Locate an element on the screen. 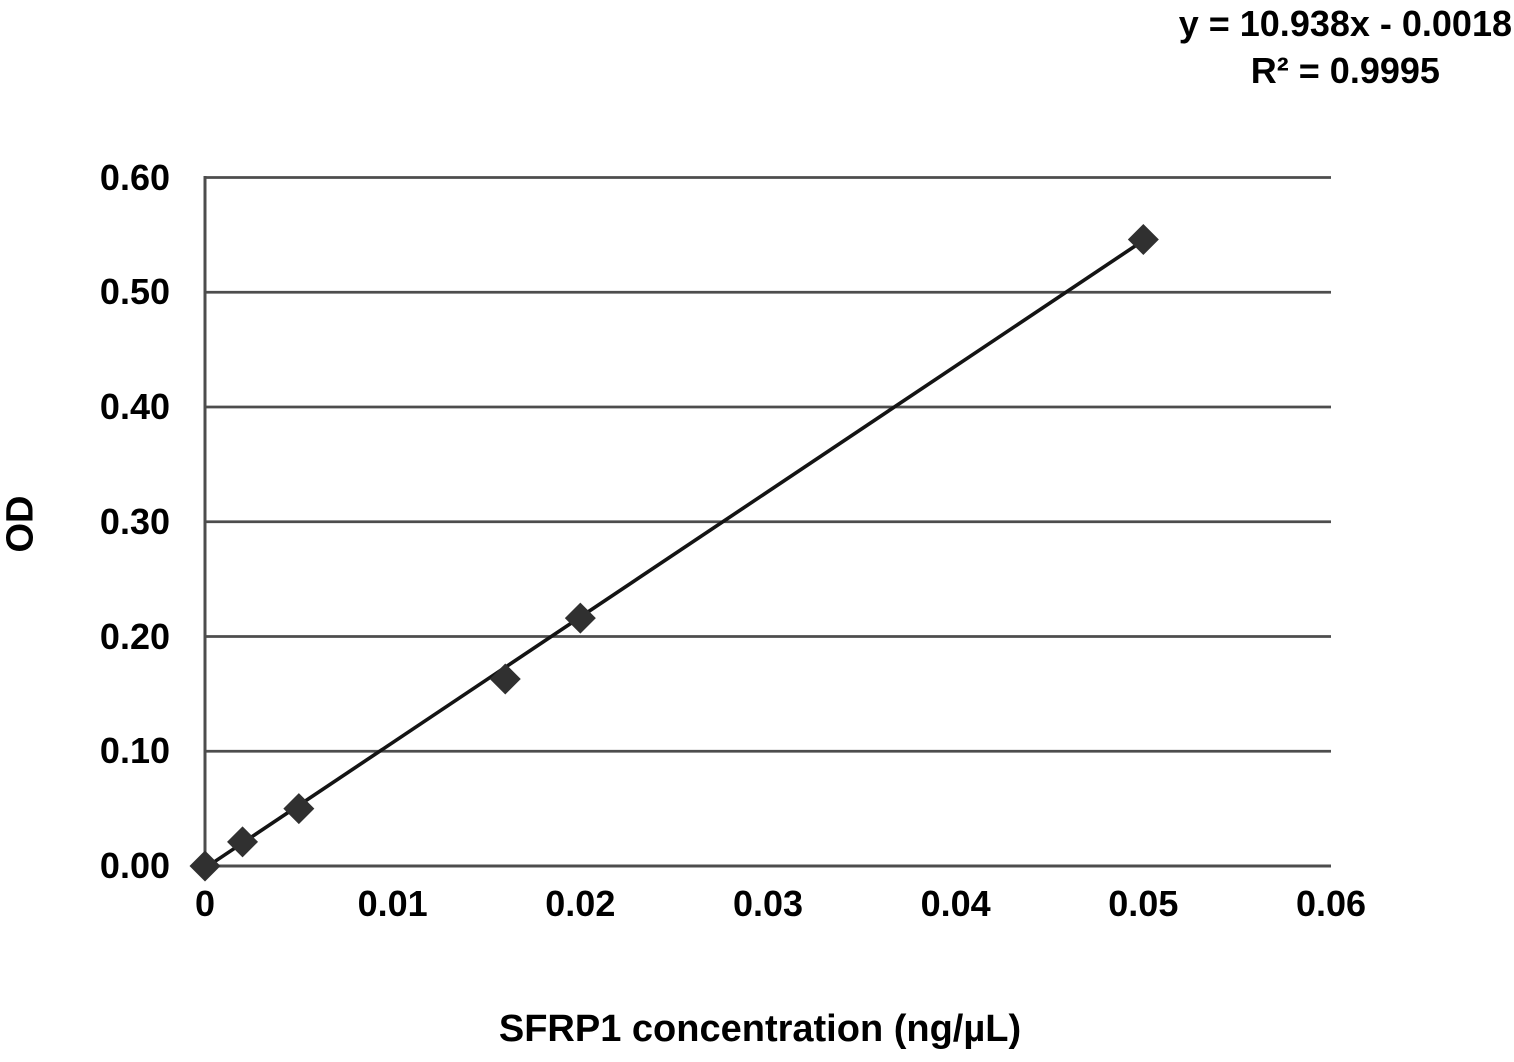 Image resolution: width=1514 pixels, height=1062 pixels. y-tick-label: 0.40 is located at coordinates (134, 406).